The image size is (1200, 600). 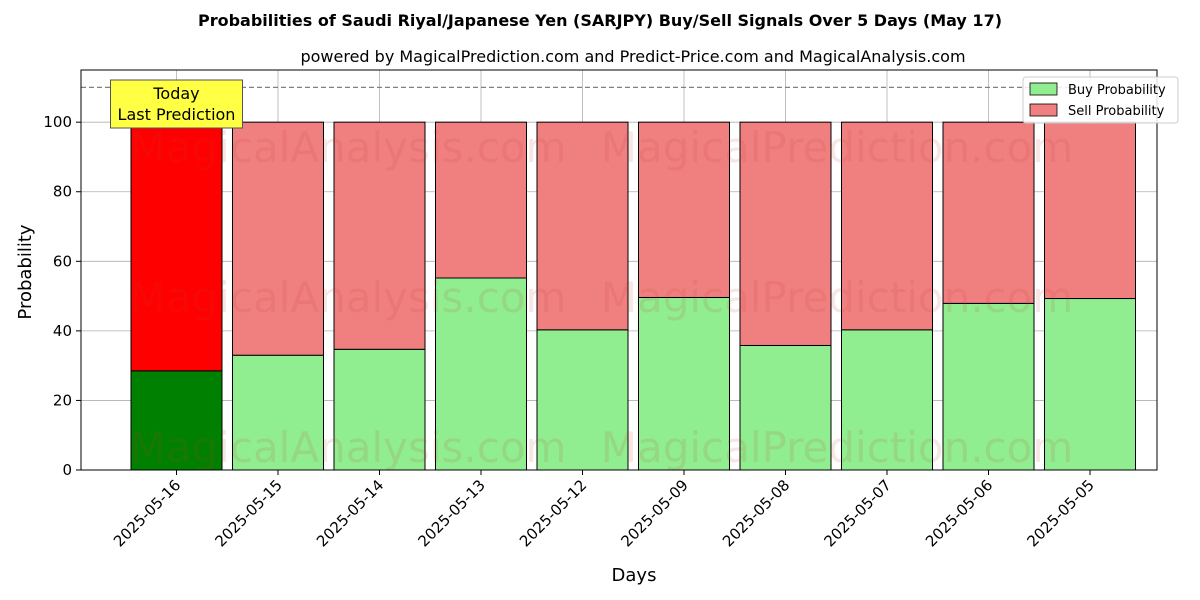 I want to click on y-axis-label: Probability, so click(x=25, y=271).